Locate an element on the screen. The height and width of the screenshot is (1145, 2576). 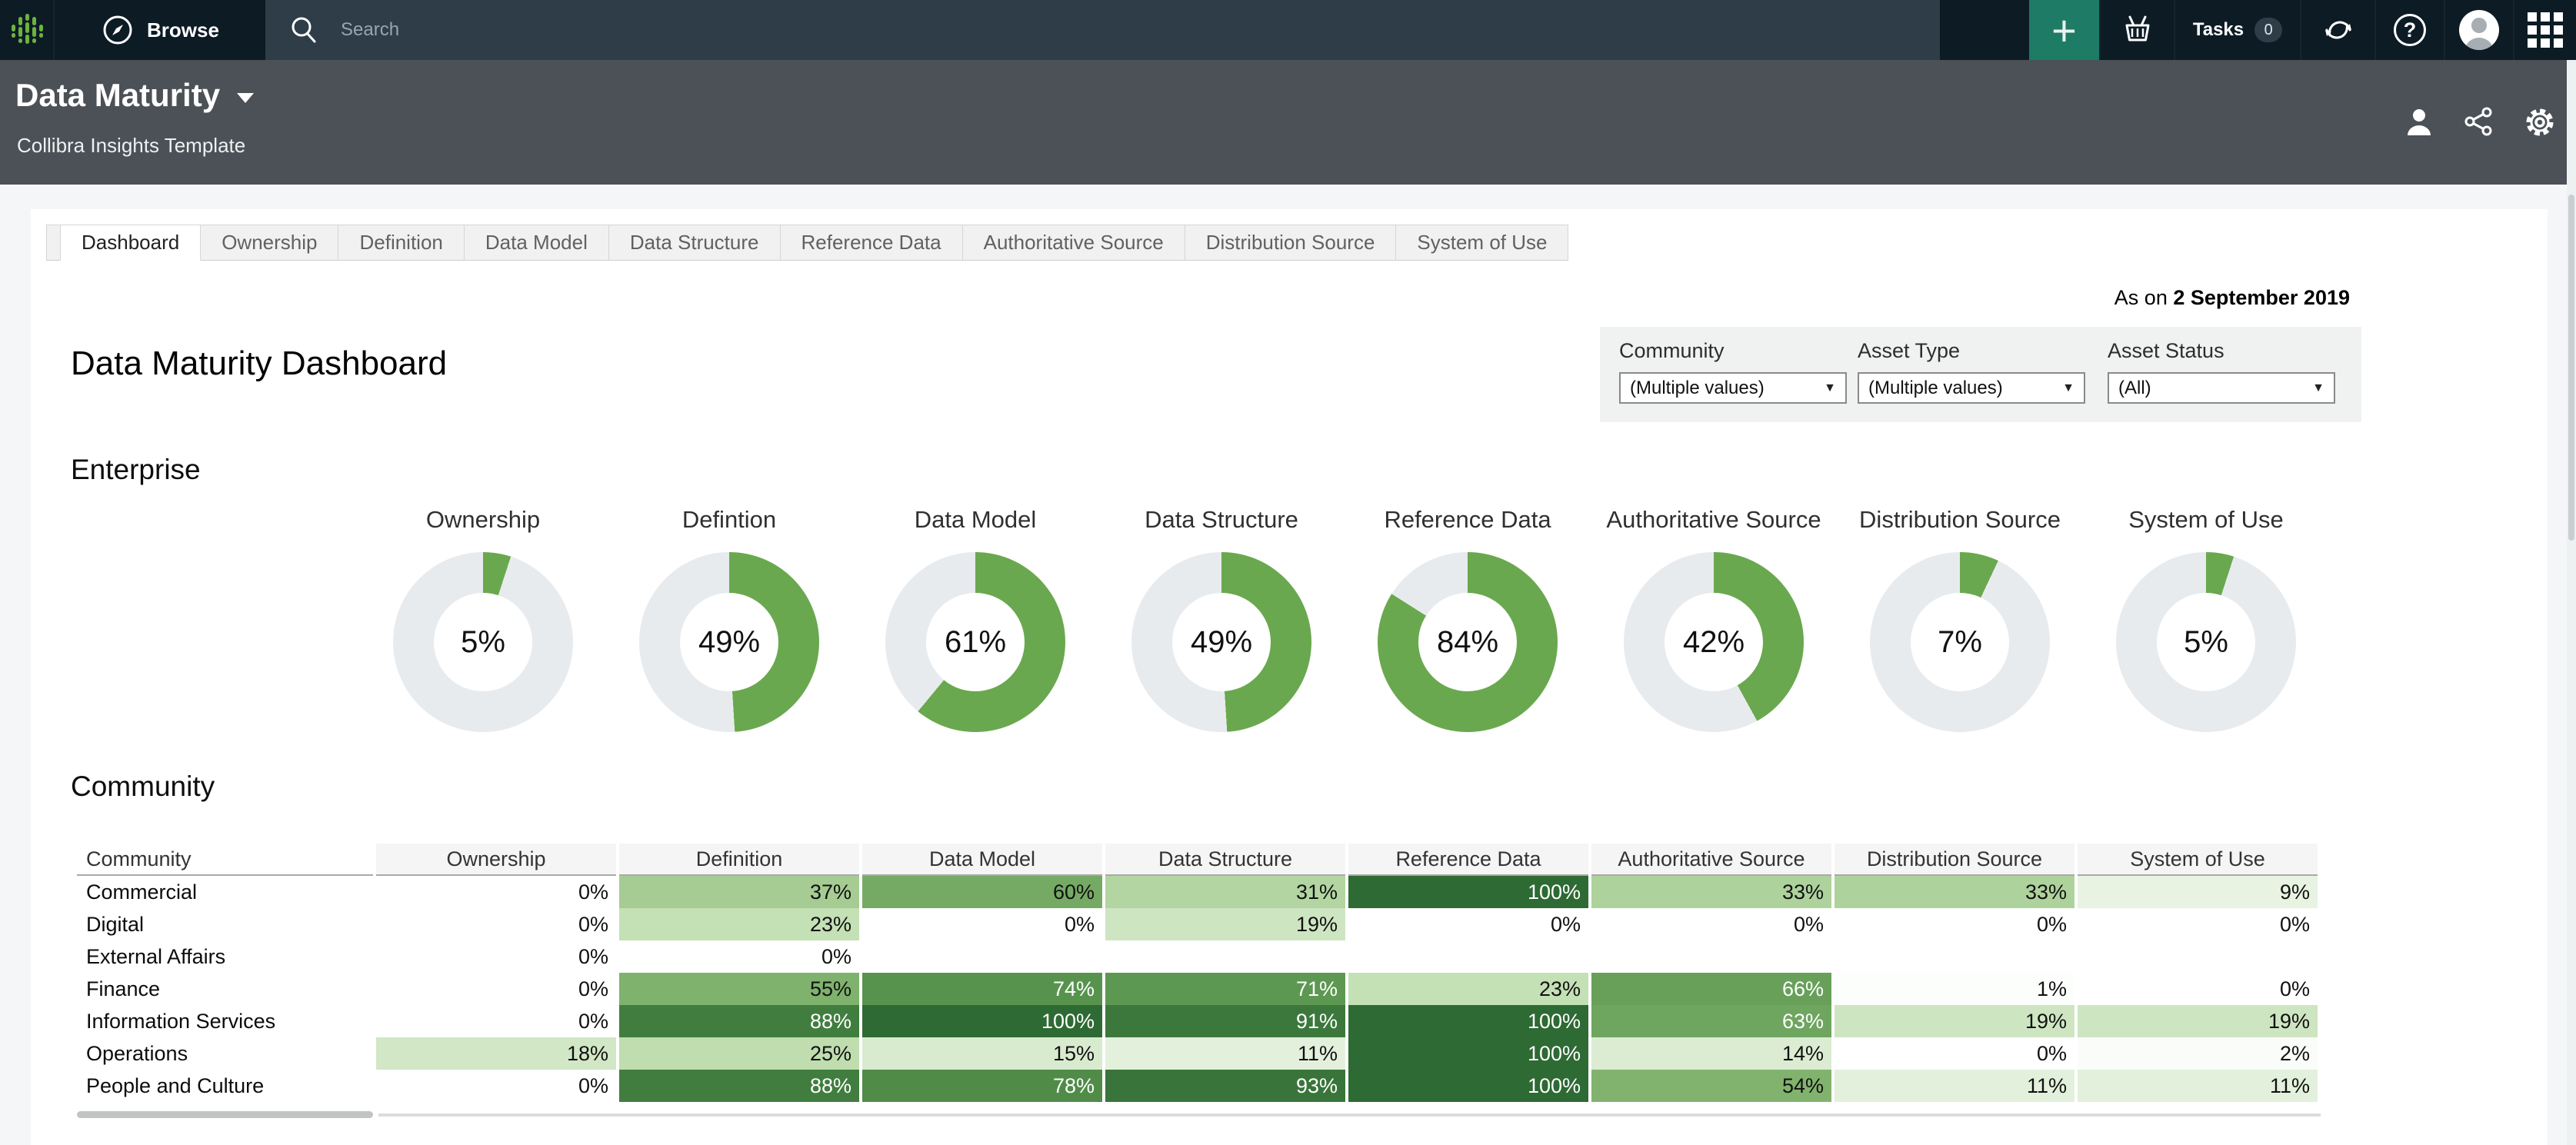
donut-value: 7% is located at coordinates (1960, 642).